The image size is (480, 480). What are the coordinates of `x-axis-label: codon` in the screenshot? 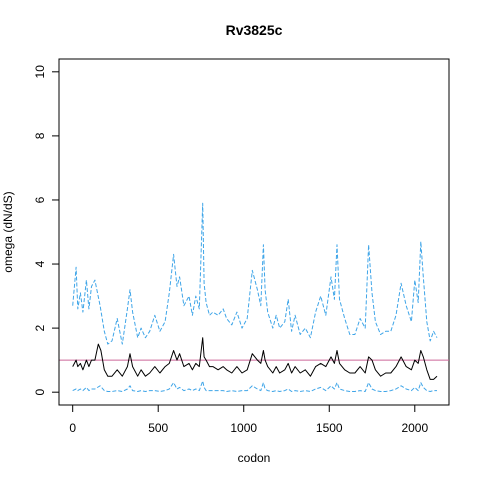 It's located at (254, 458).